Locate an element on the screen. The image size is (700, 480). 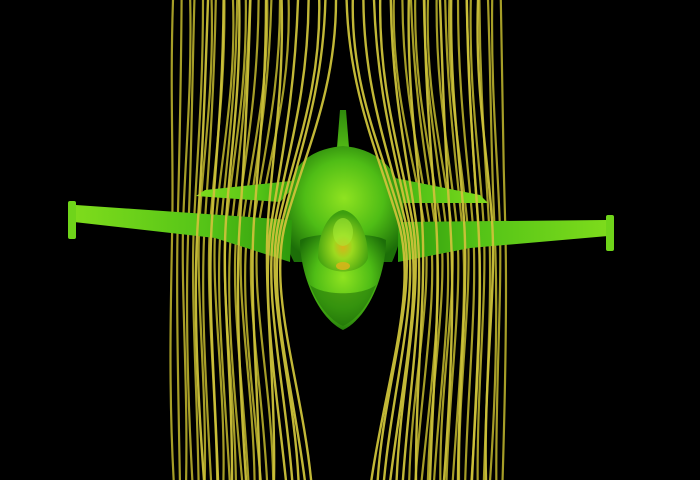
canopy-highlight is located at coordinates (343, 232).